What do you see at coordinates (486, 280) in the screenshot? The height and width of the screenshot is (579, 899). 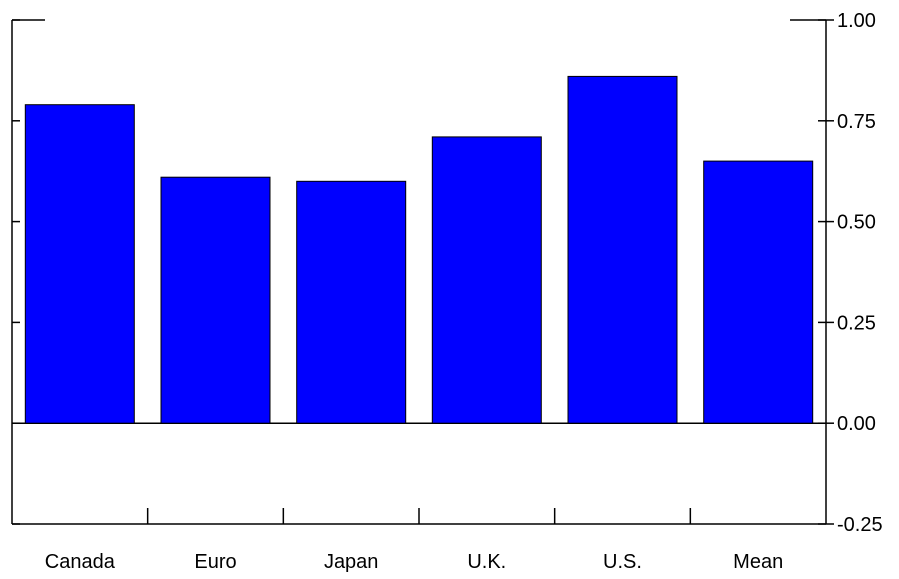 I see `bar-u-k` at bounding box center [486, 280].